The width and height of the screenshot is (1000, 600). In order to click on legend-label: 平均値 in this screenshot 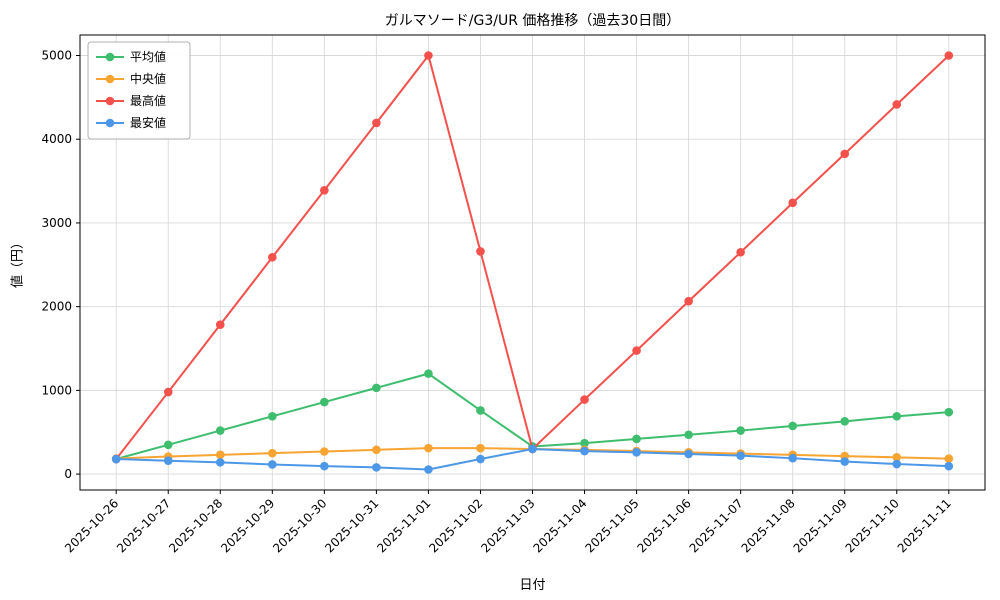, I will do `click(148, 56)`.